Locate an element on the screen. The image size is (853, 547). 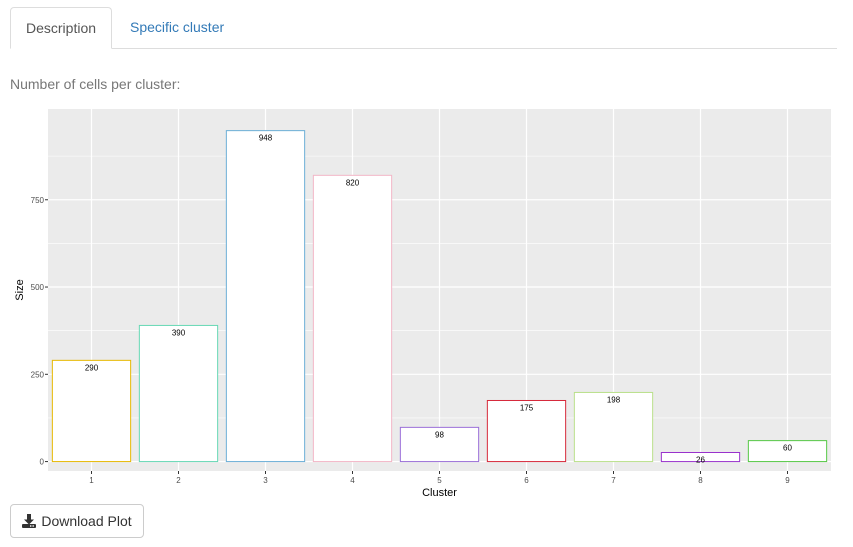
y-tick-label: 250 is located at coordinates (38, 374).